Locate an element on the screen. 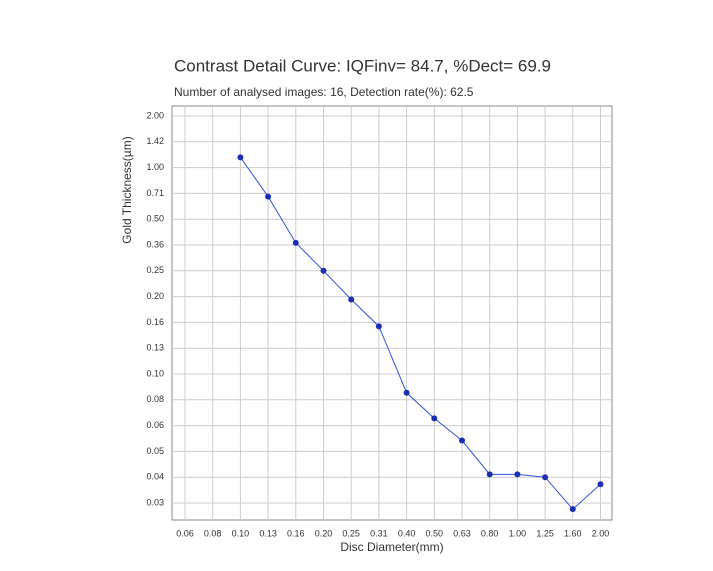 Image resolution: width=713 pixels, height=571 pixels. y-tick-label: 0.10 is located at coordinates (155, 373).